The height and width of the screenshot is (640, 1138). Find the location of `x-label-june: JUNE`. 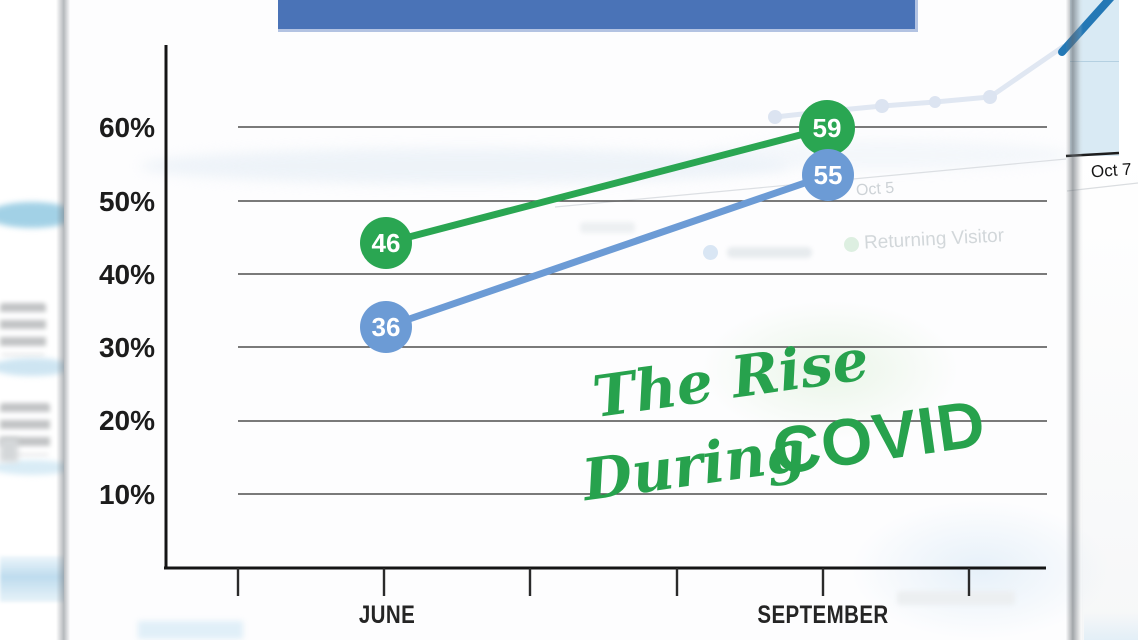

x-label-june: JUNE is located at coordinates (387, 615).